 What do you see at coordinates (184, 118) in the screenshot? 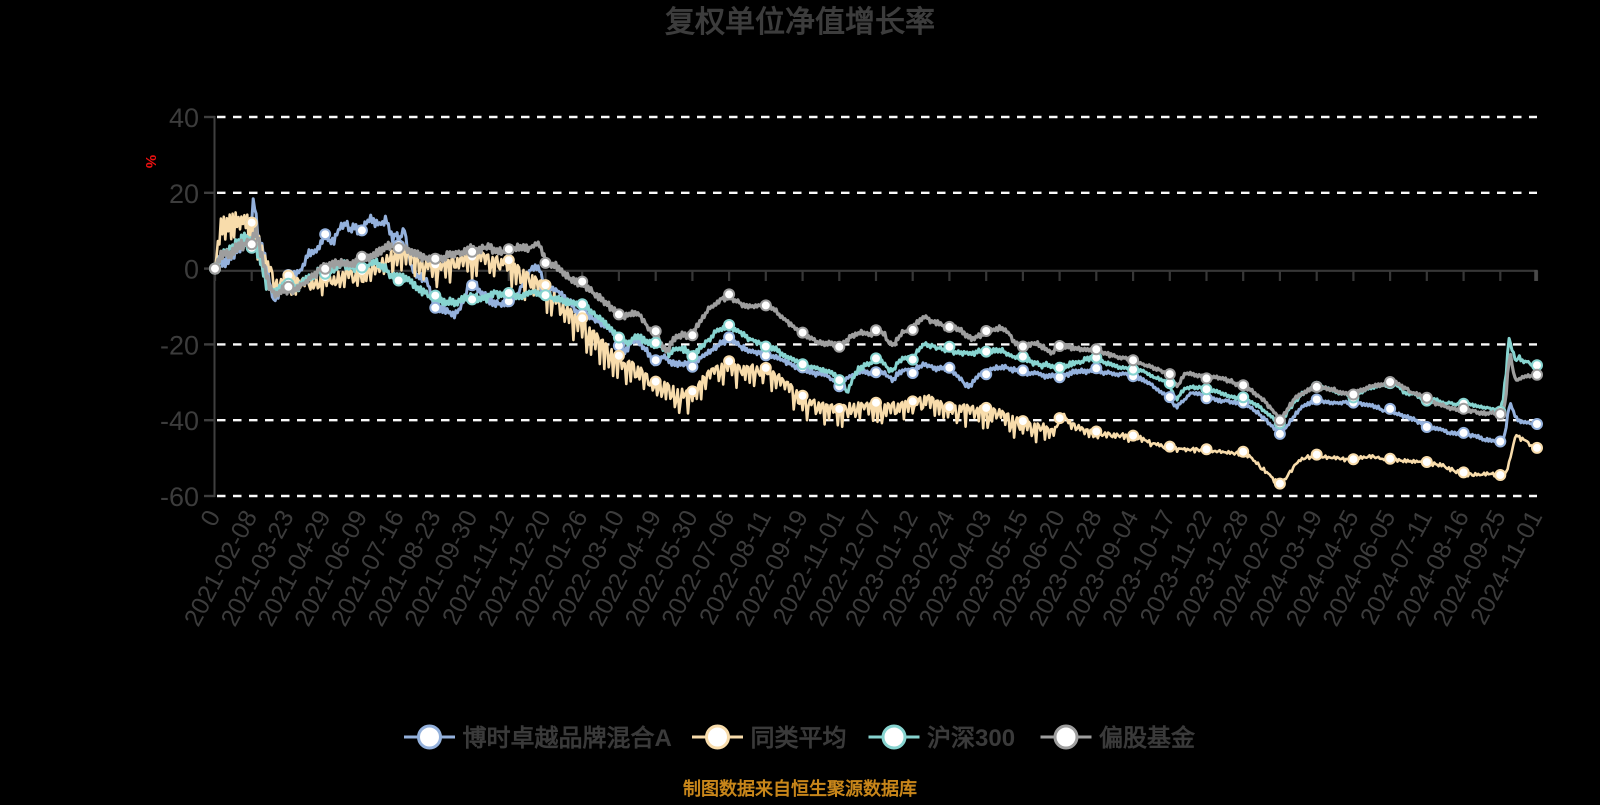
I see `svg-text: 40` at bounding box center [184, 118].